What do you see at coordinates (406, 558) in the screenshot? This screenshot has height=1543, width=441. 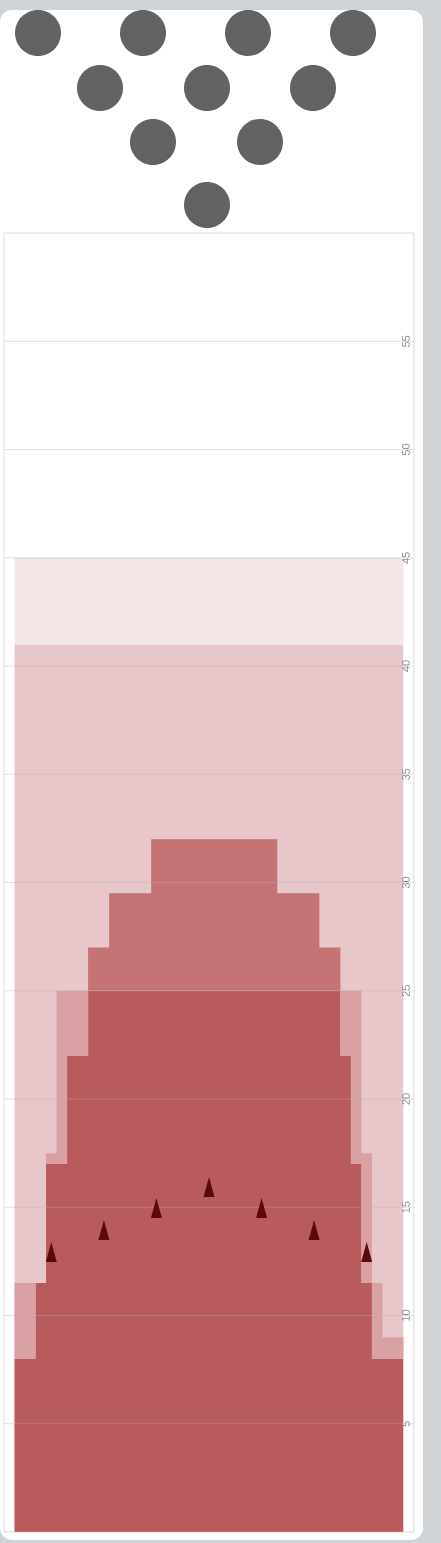 I see `y-tick-label: 45` at bounding box center [406, 558].